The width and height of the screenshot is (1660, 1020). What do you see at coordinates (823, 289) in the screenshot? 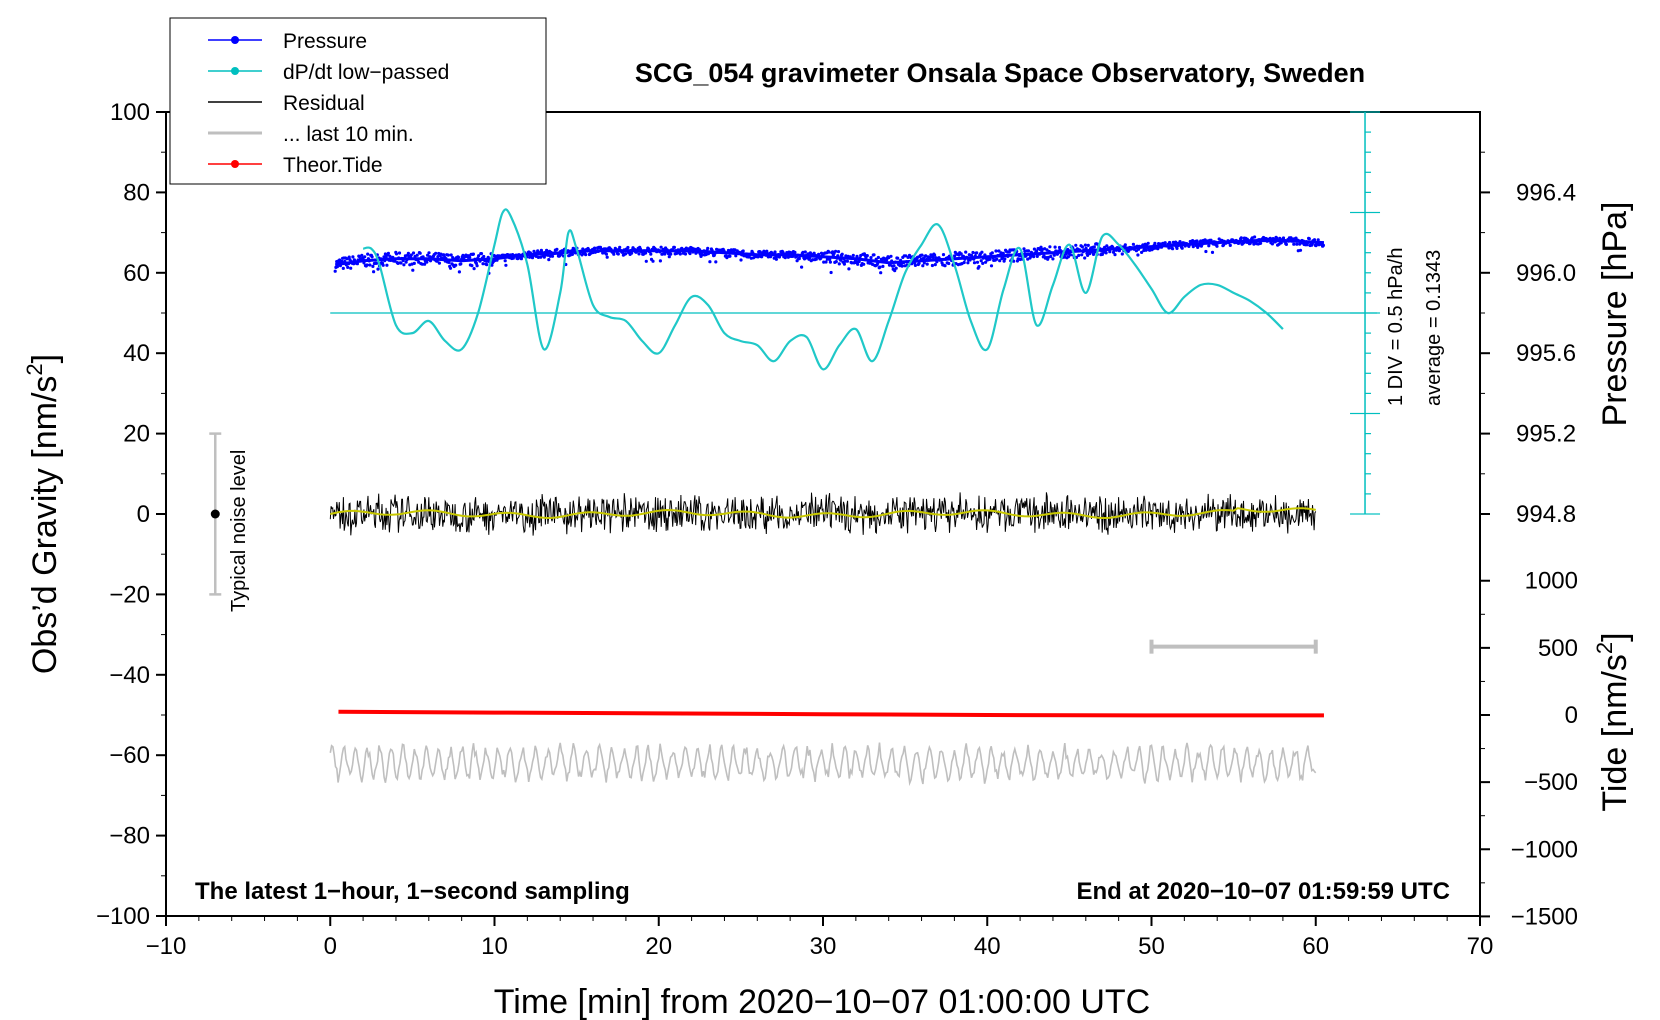
I see `dpdt-series-line` at bounding box center [823, 289].